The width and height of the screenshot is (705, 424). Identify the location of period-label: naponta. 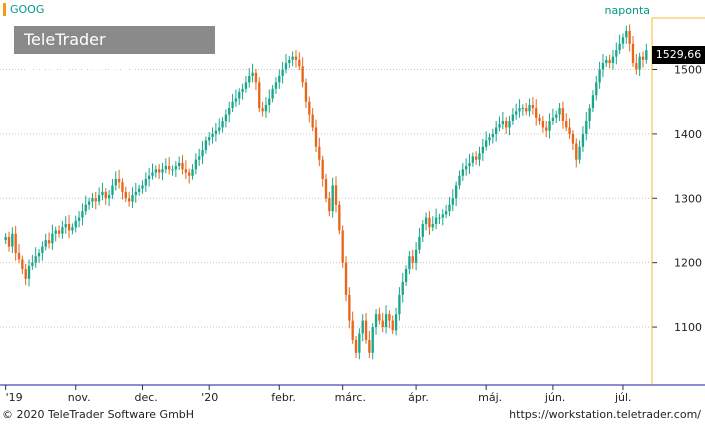
(627, 10).